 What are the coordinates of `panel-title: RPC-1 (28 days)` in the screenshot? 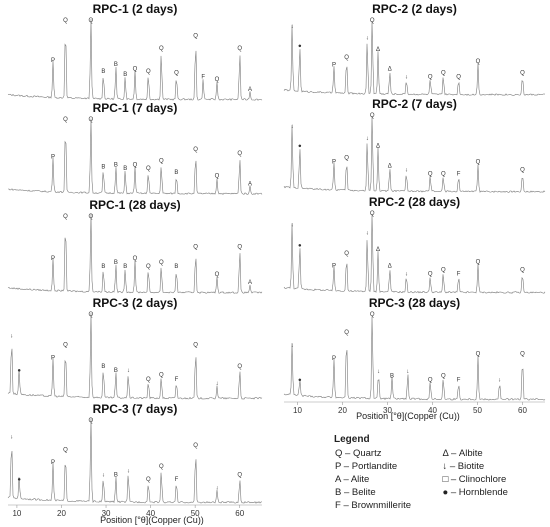 It's located at (134, 205).